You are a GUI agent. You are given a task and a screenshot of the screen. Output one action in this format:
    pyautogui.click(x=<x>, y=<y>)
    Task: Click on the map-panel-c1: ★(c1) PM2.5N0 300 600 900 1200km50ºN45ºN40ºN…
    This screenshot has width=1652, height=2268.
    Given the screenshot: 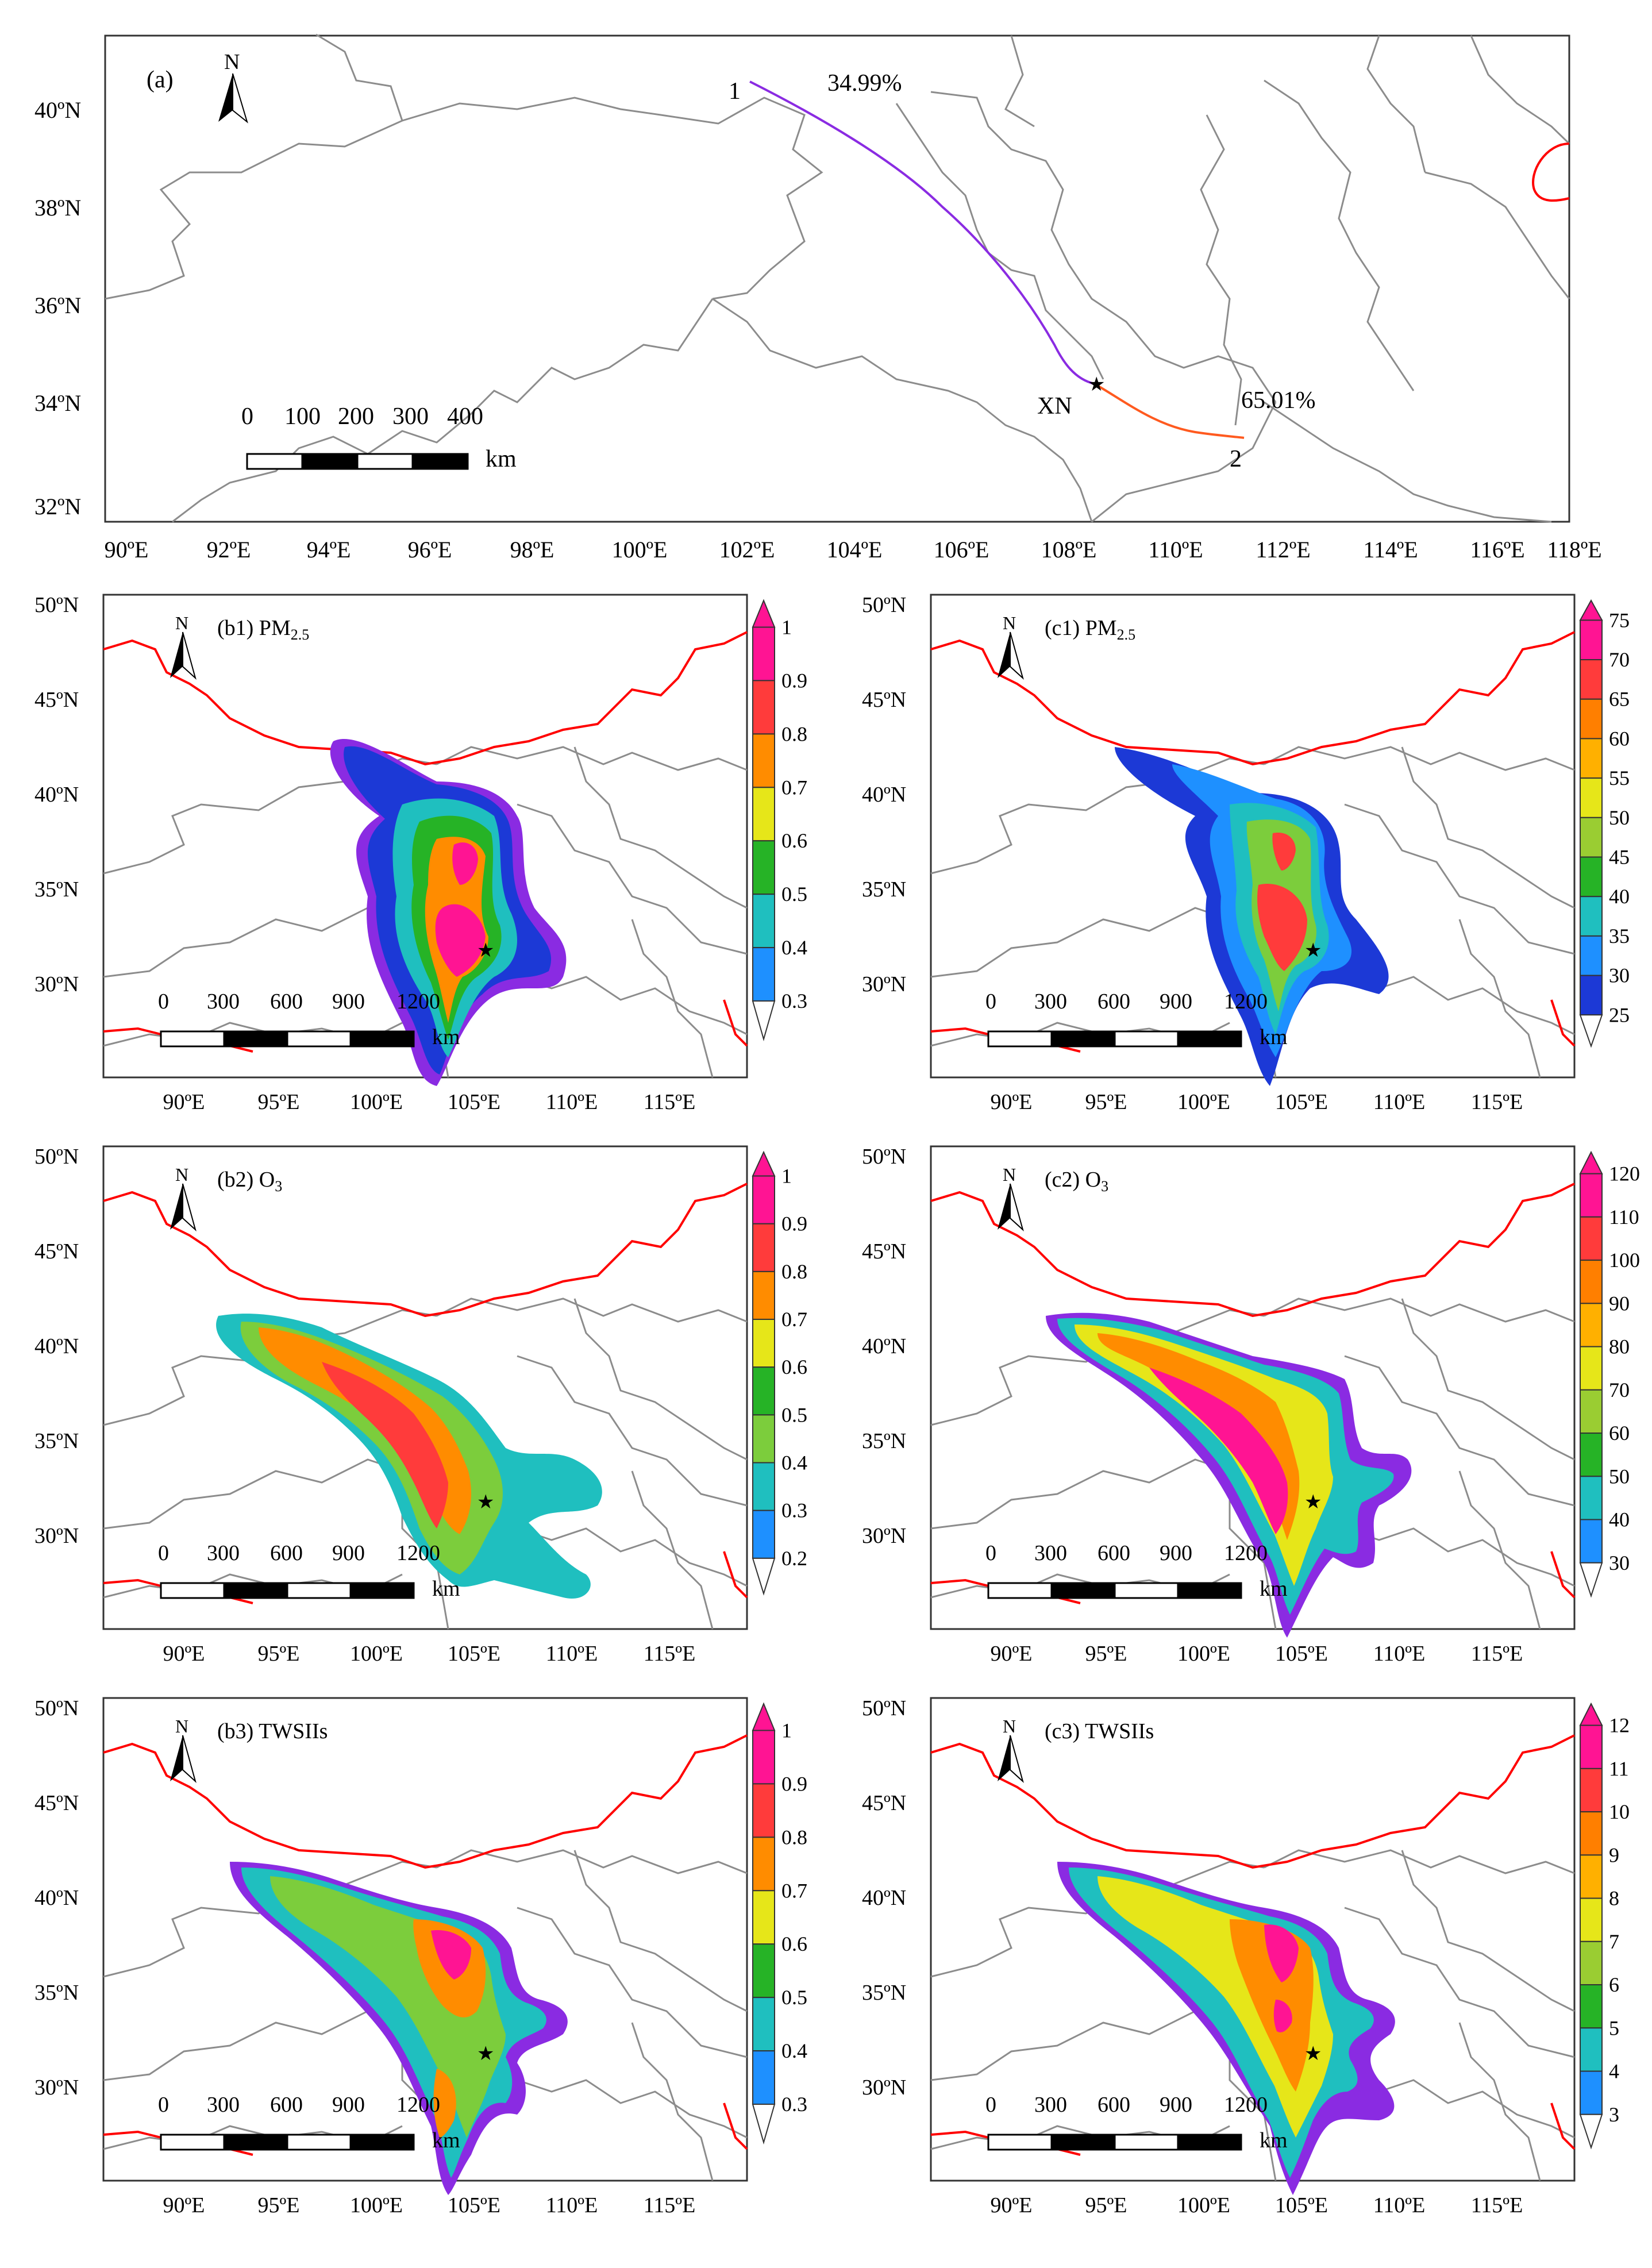 What is the action you would take?
    pyautogui.click(x=1246, y=853)
    